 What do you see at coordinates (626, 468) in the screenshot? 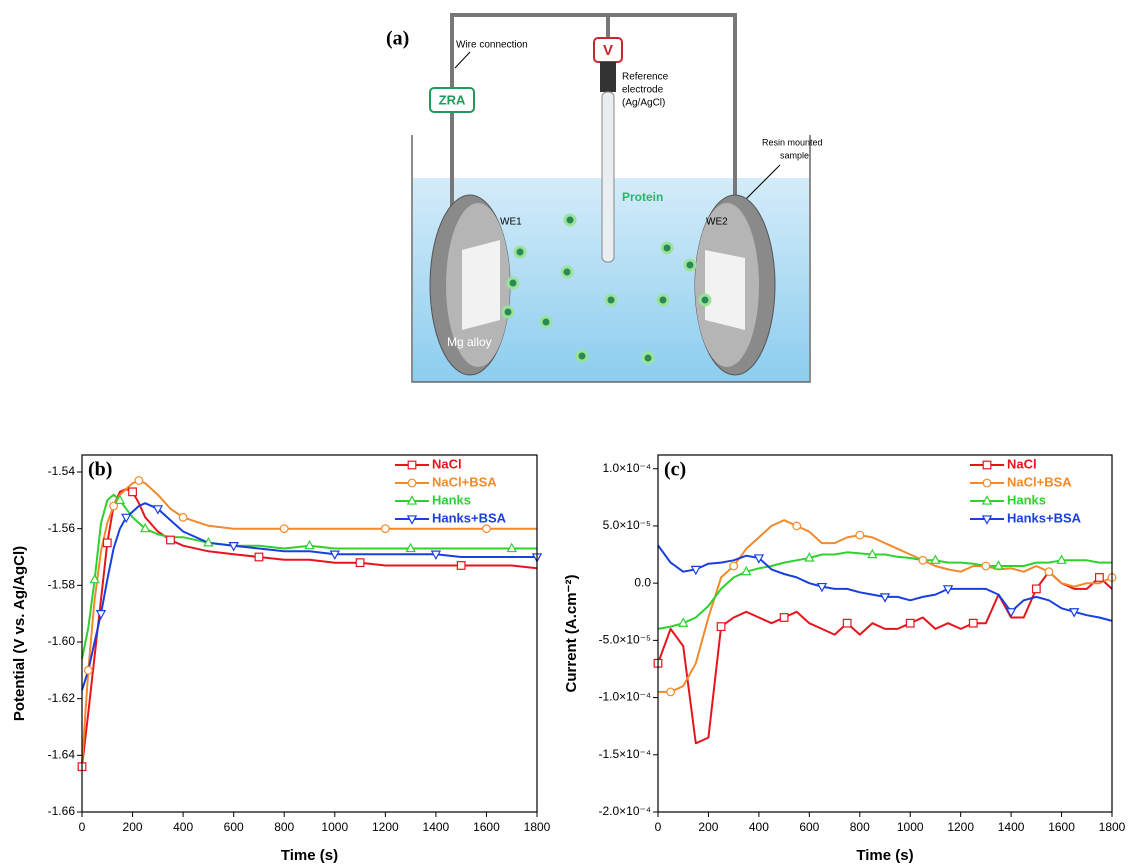
I see `y-tick-label: 1.0×10⁻⁴` at bounding box center [626, 468].